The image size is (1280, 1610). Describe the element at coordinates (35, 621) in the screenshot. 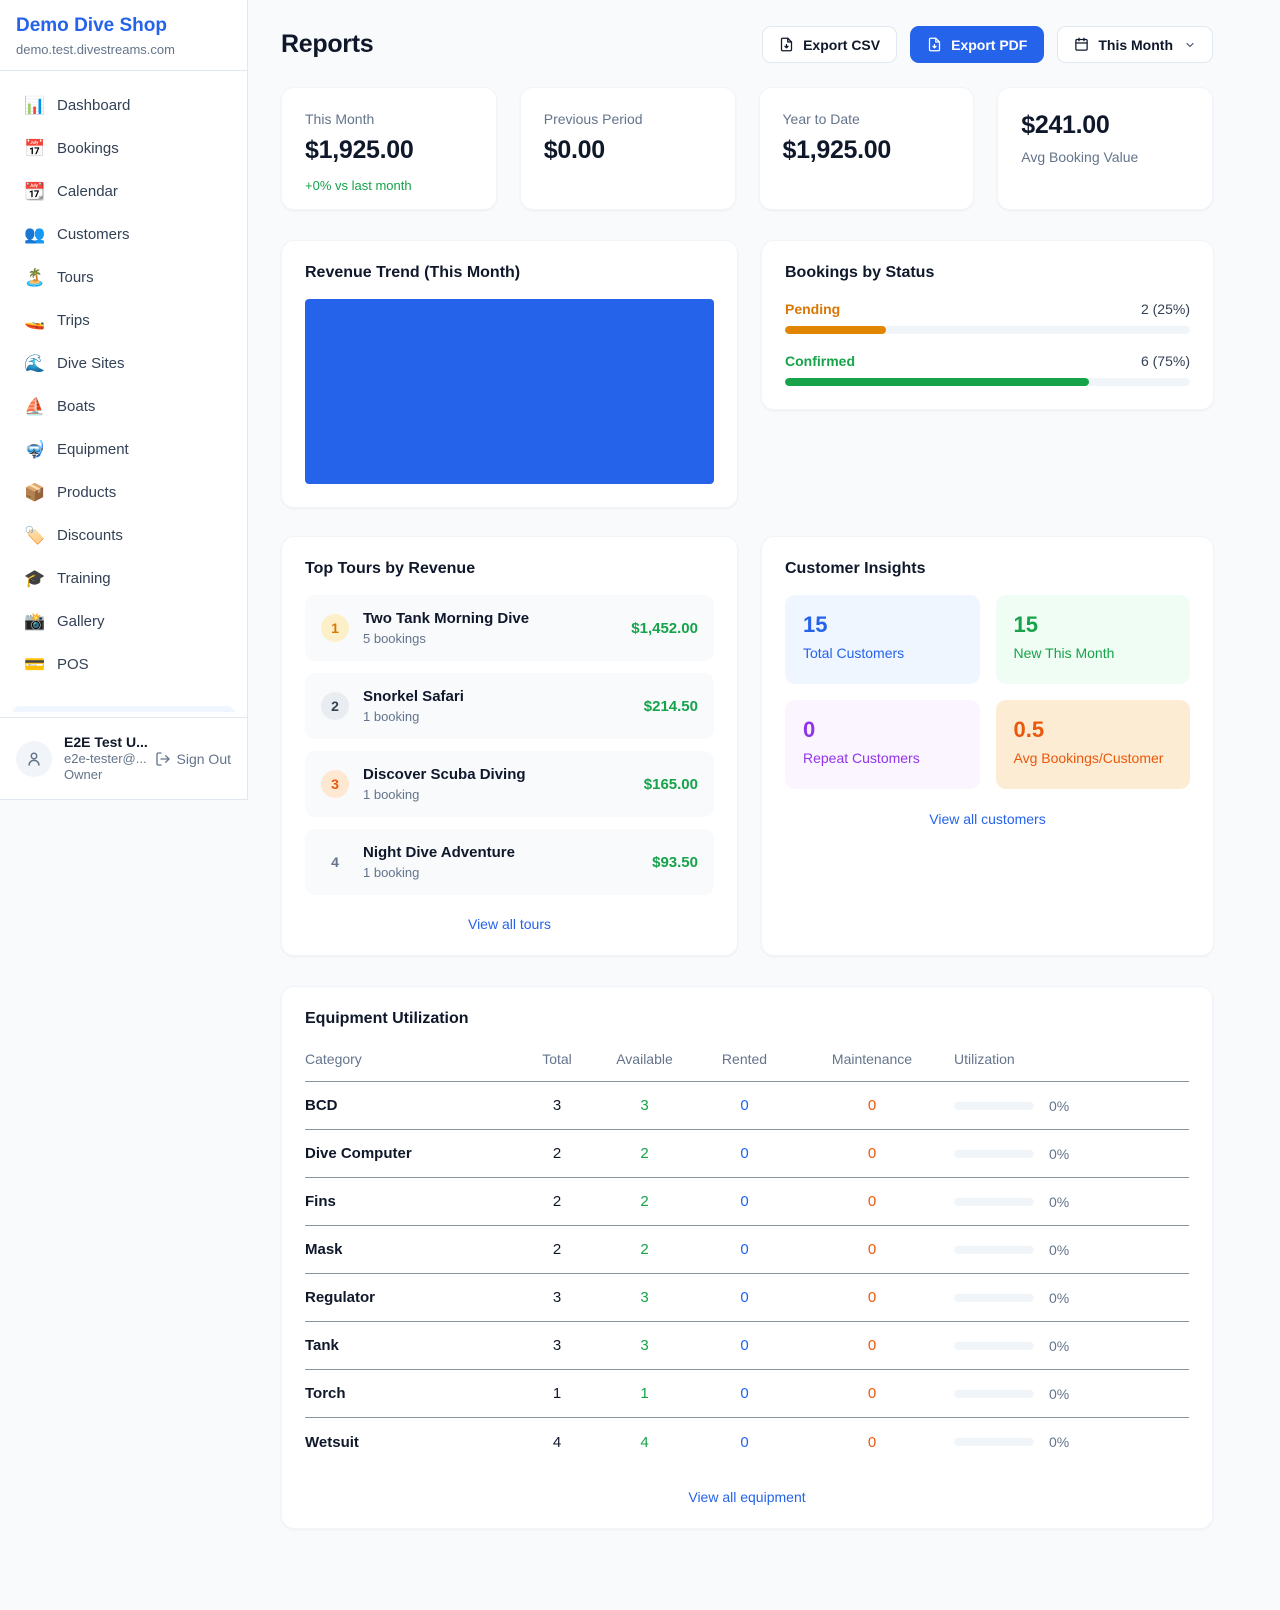

I see `gallery-icon: 📸` at that location.